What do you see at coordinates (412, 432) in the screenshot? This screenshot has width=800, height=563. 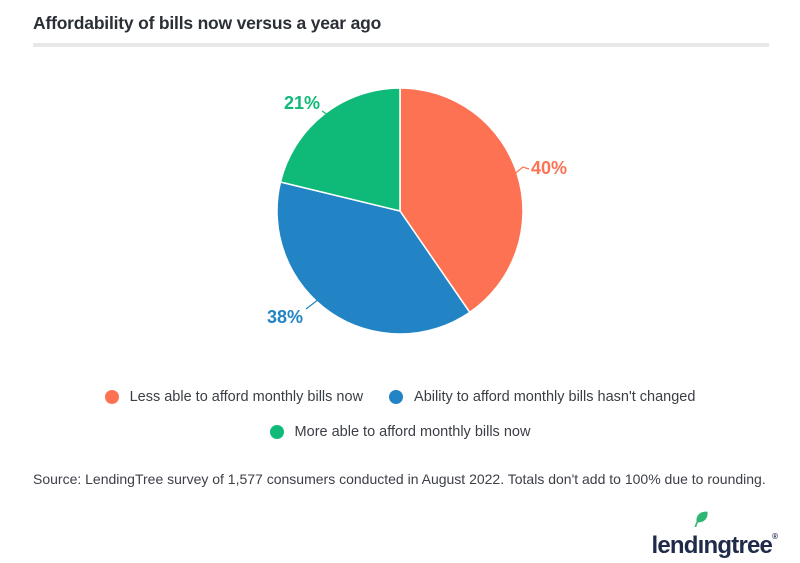 I see `legend-label-more-able: More able to afford monthly bills now` at bounding box center [412, 432].